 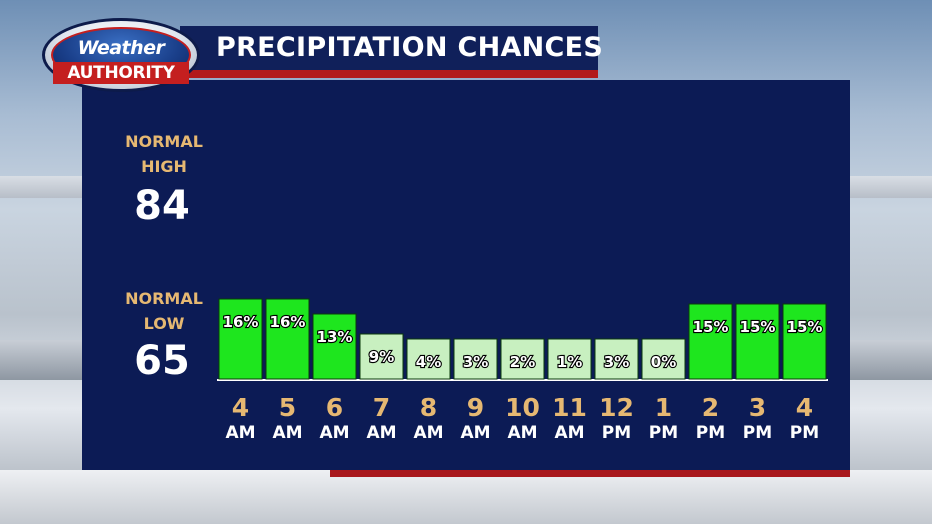 I want to click on x-tick-hour-0: 4, so click(x=240, y=407).